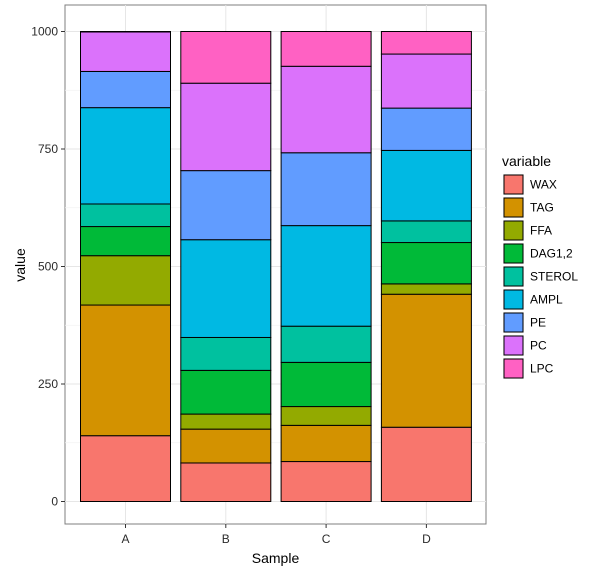 Image resolution: width=605 pixels, height=574 pixels. Describe the element at coordinates (326, 539) in the screenshot. I see `x-tick-label: C` at that location.